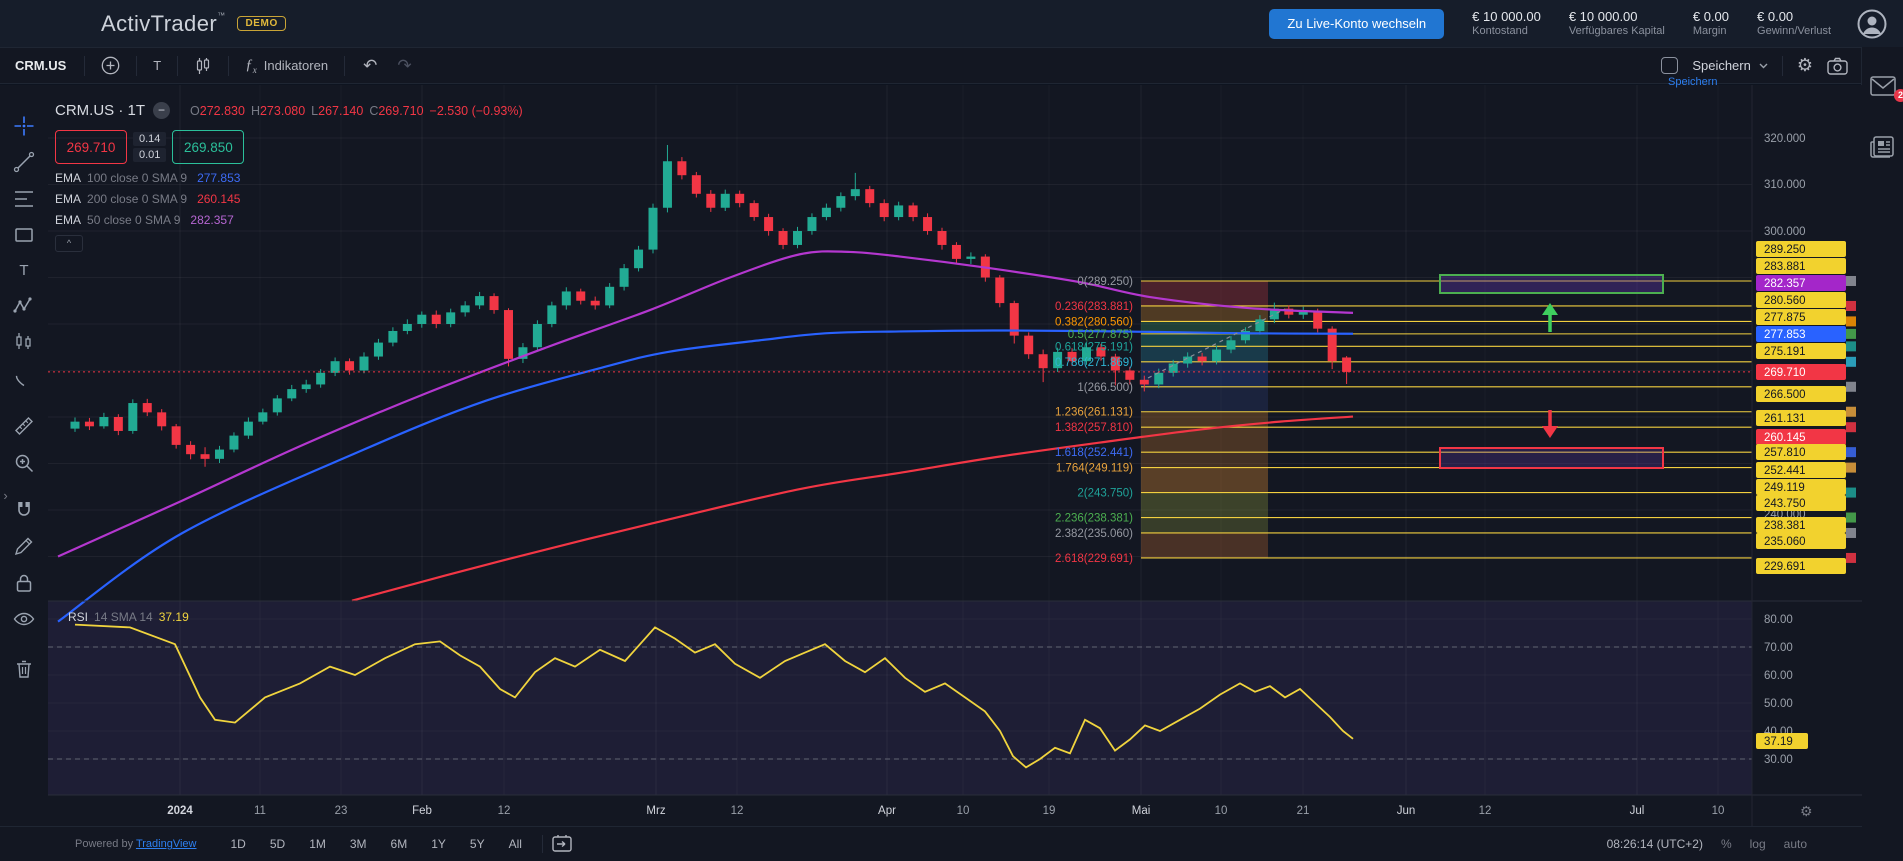  What do you see at coordinates (358, 844) in the screenshot?
I see `range-3m: 3M` at bounding box center [358, 844].